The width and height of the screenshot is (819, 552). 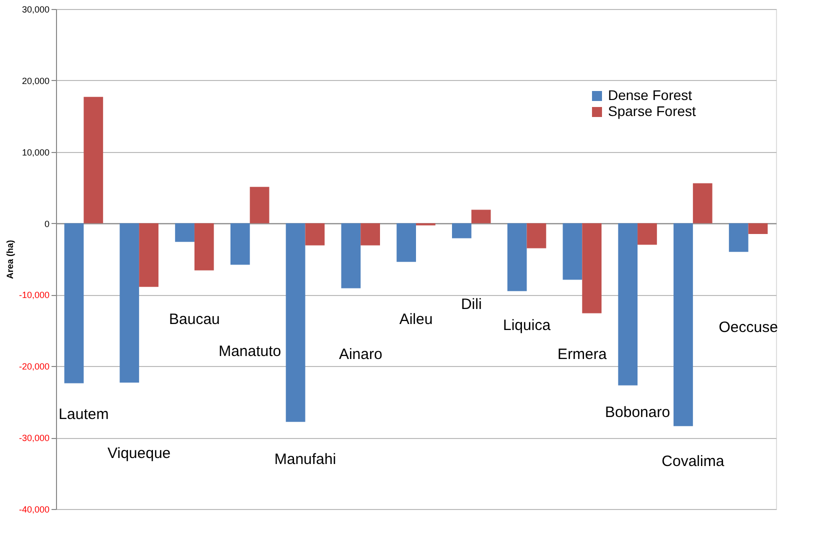 What do you see at coordinates (652, 111) in the screenshot?
I see `legend-label: Sparse Forest` at bounding box center [652, 111].